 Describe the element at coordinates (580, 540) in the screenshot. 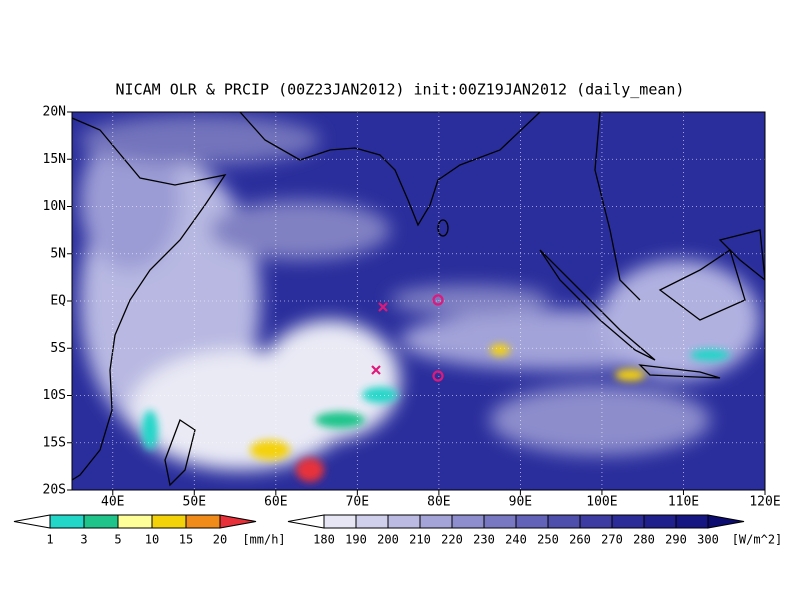

I see `colorbar-label: 260` at that location.